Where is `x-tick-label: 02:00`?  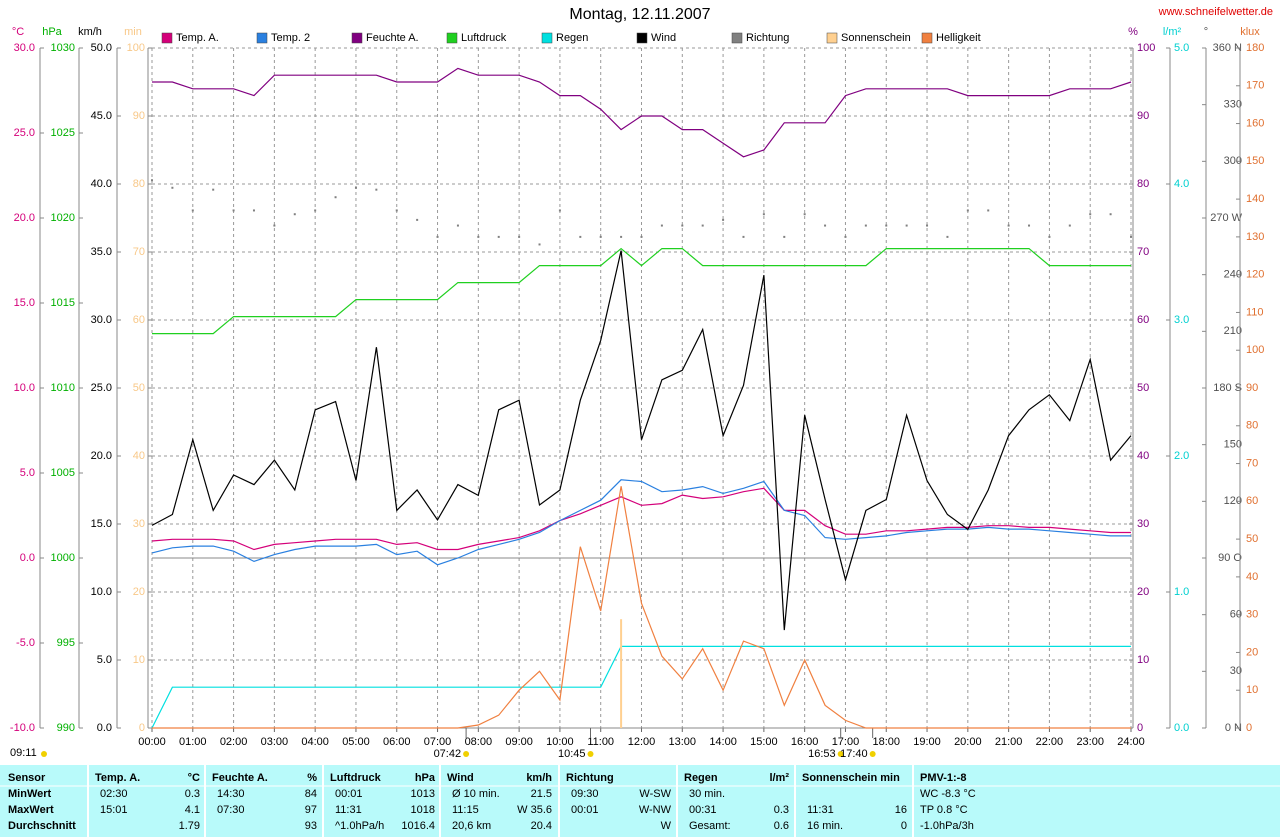 x-tick-label: 02:00 is located at coordinates (234, 742).